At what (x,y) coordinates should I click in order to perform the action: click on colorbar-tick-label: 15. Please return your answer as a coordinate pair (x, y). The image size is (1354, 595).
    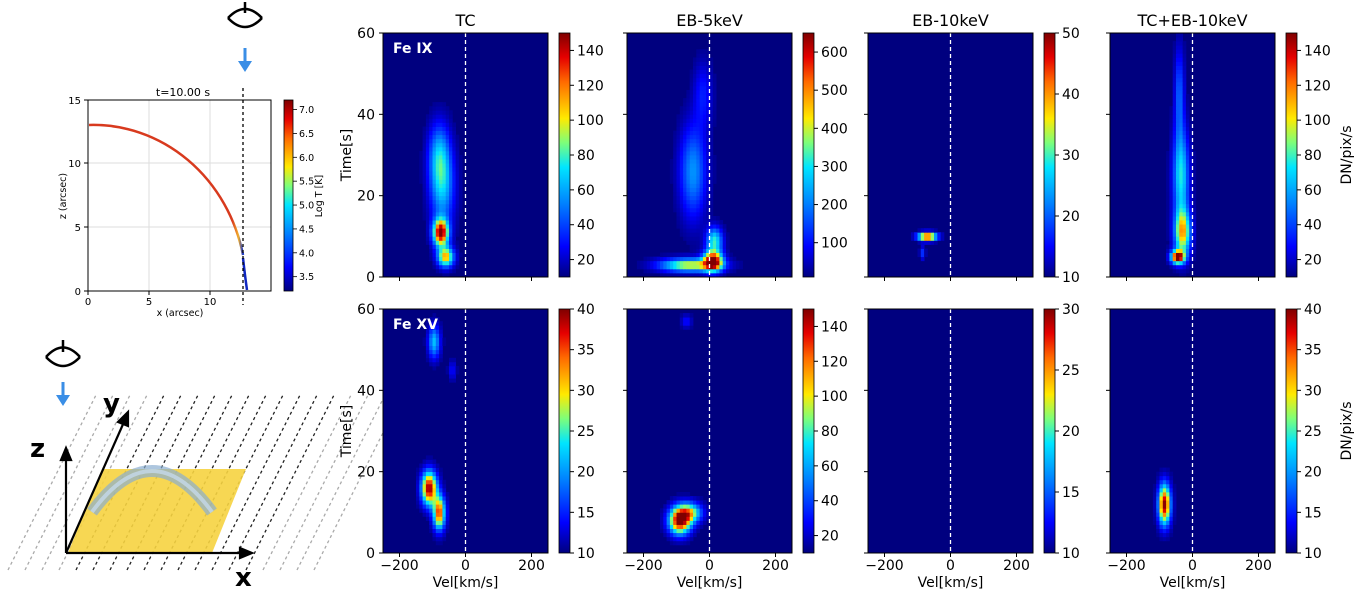
    Looking at the image, I should click on (1071, 493).